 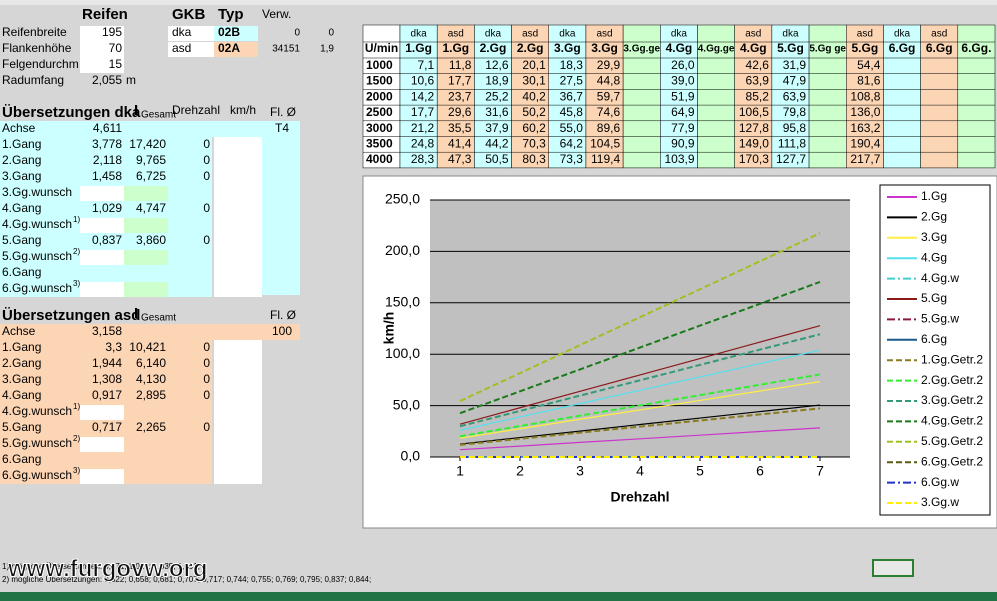 What do you see at coordinates (641, 49) in the screenshot?
I see `cell-text: 3.Gg.ge` at bounding box center [641, 49].